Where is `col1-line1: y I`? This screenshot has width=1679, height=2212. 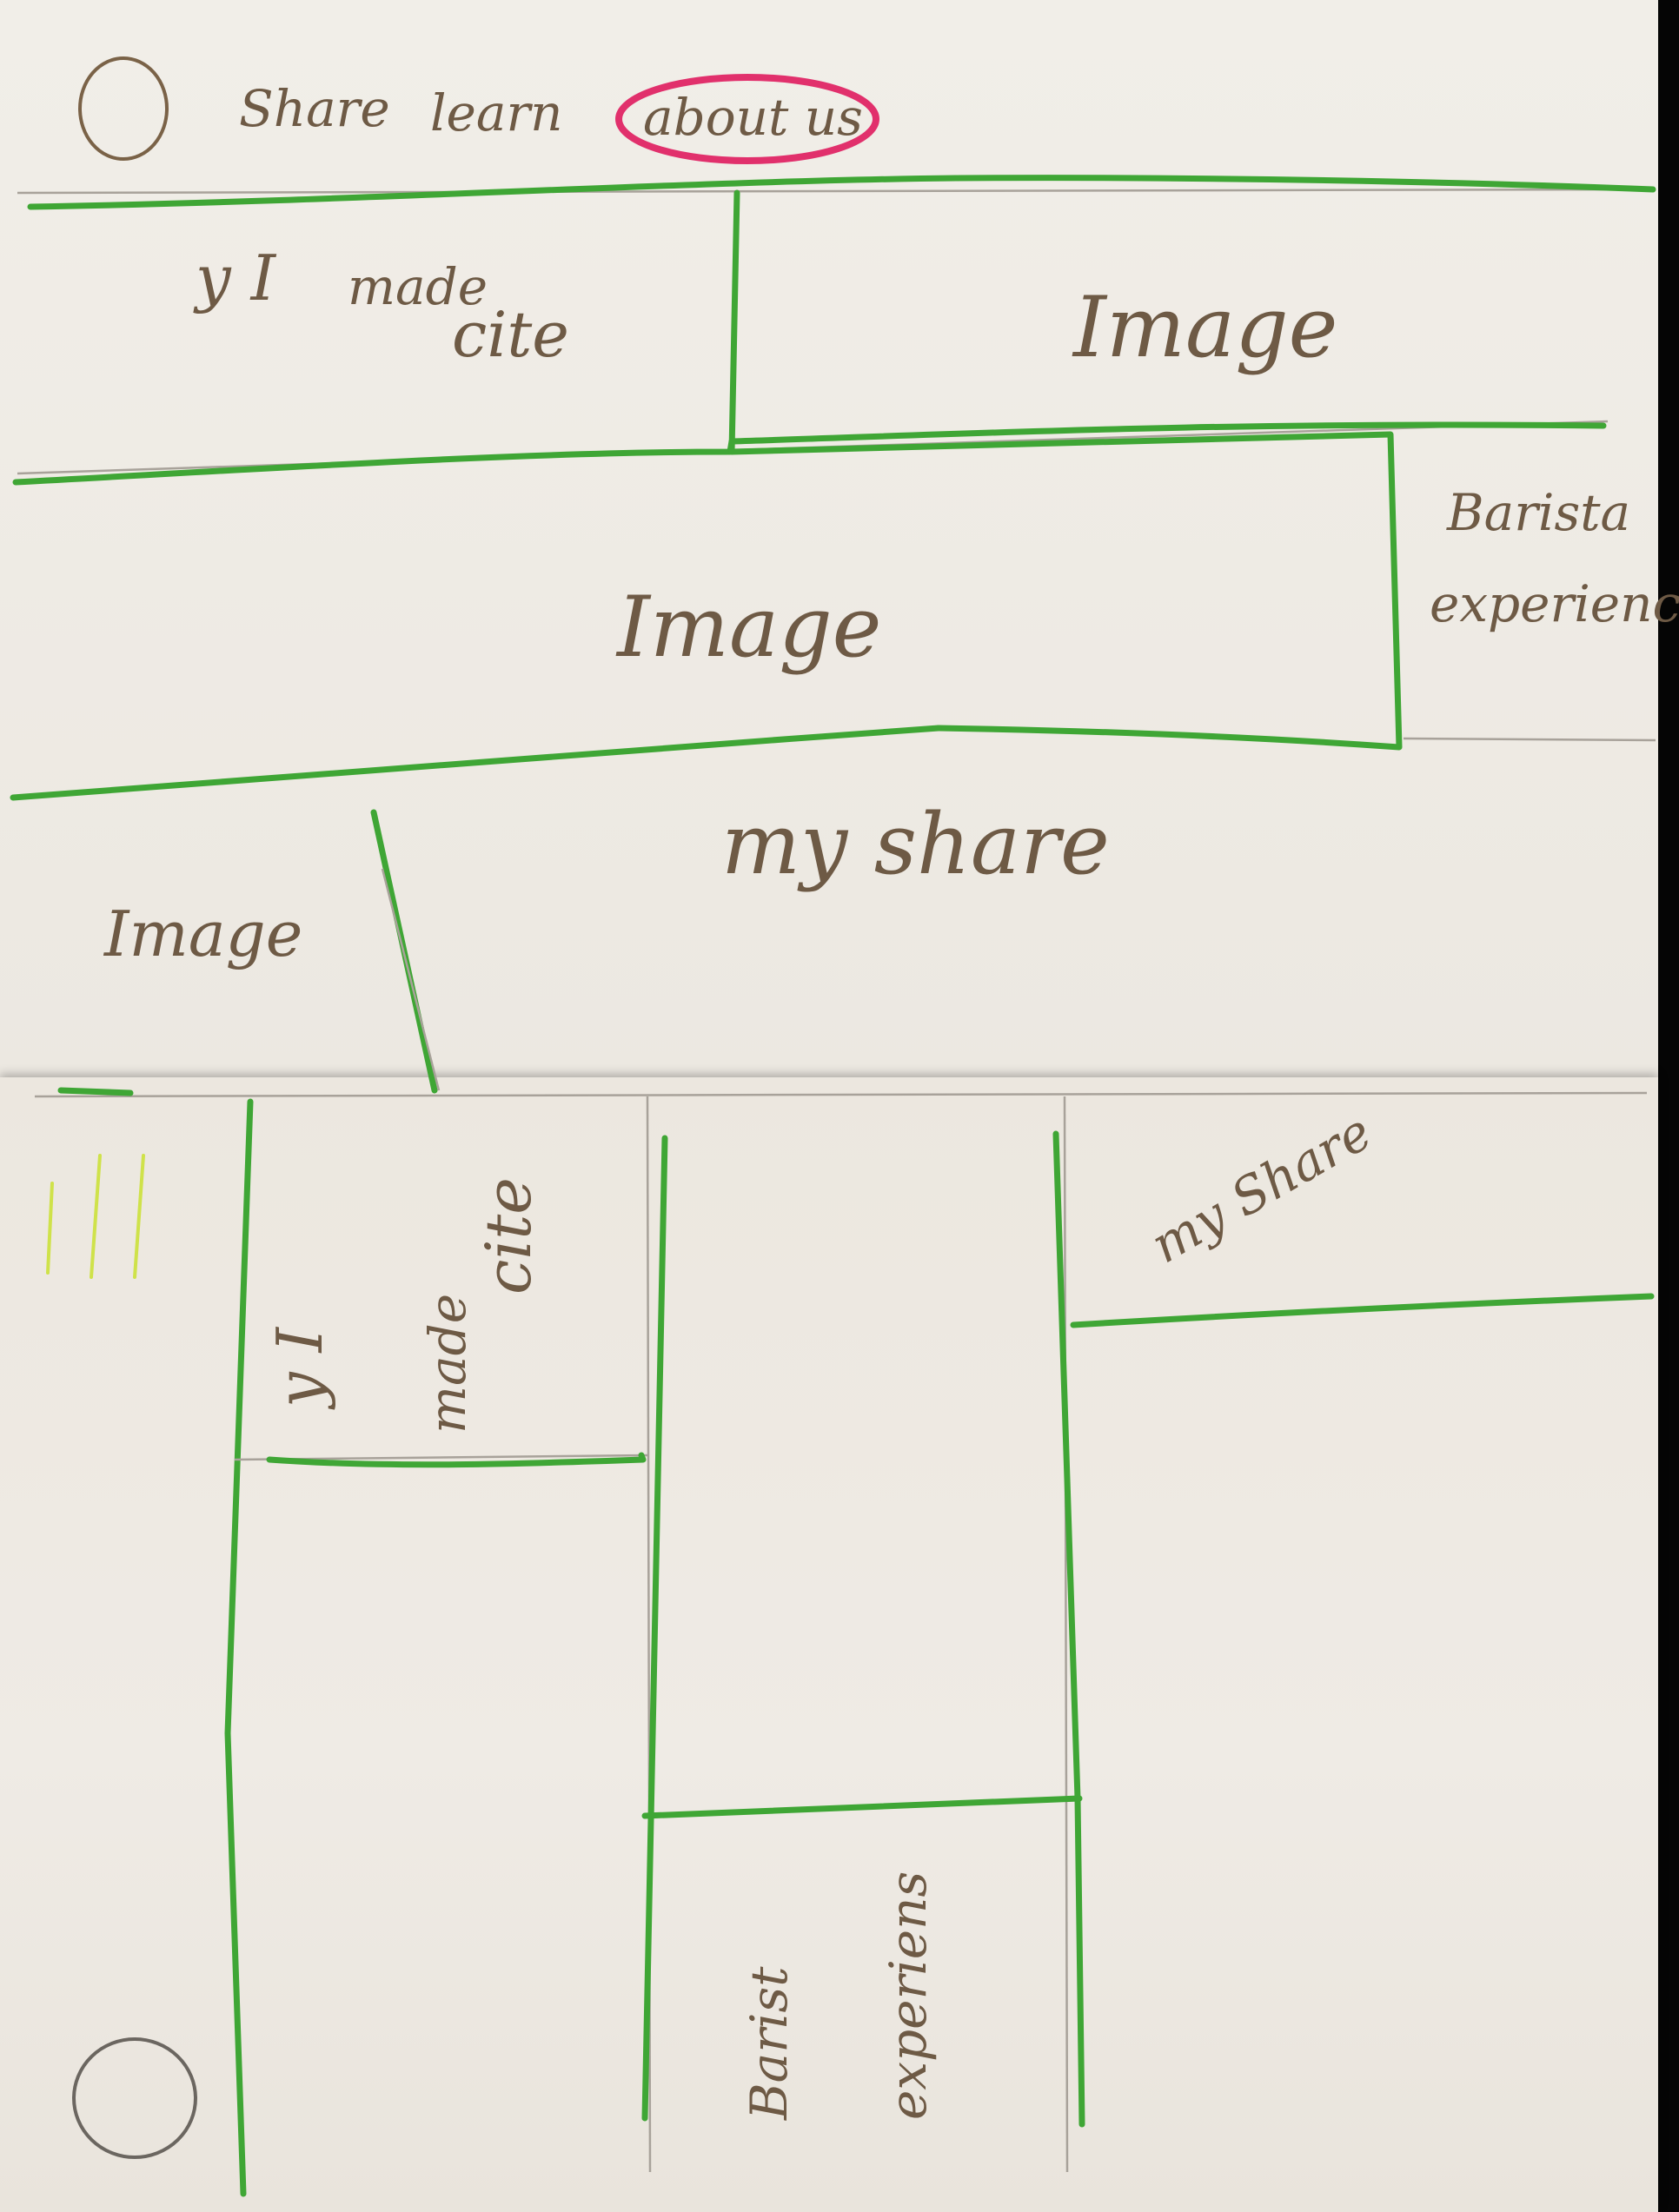 col1-line1: y I is located at coordinates (299, 1368).